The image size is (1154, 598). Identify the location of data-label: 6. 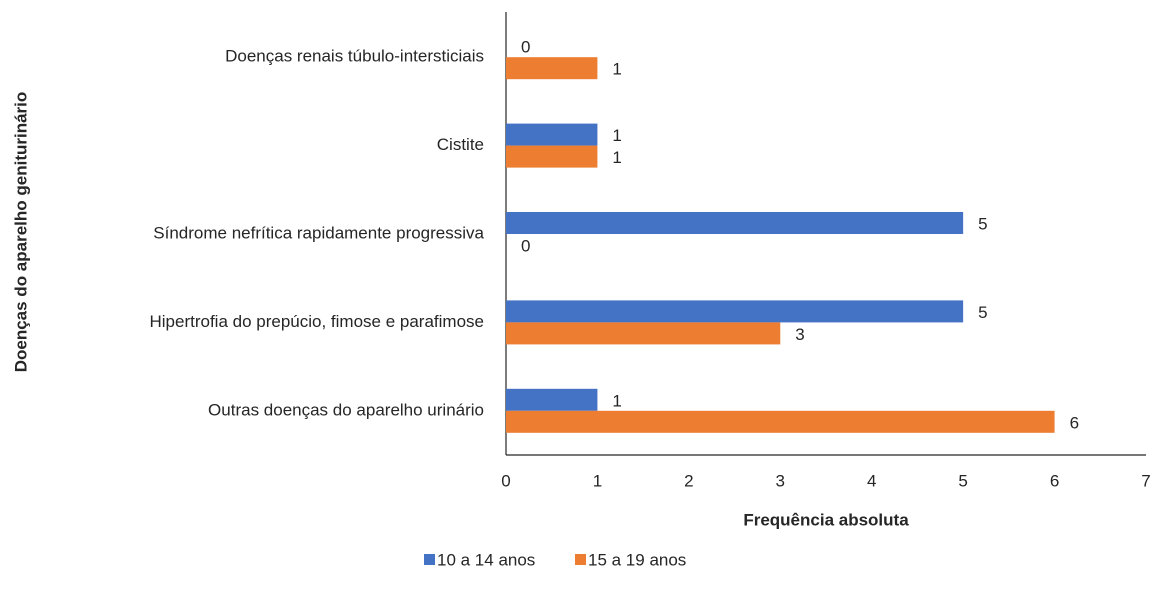
(1074, 422).